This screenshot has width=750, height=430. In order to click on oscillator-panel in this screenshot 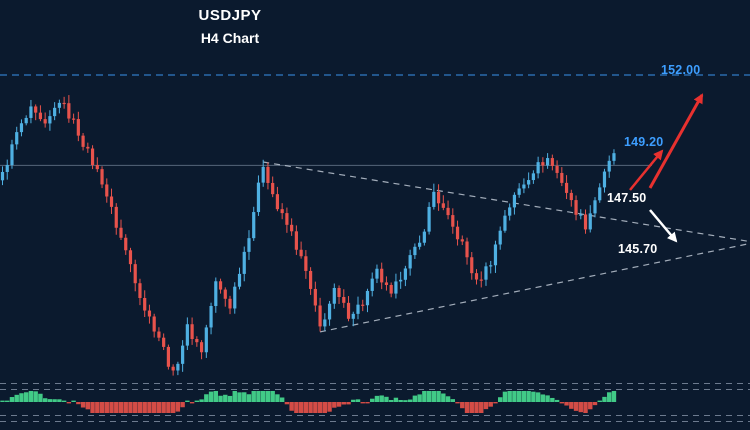, I will do `click(375, 402)`.